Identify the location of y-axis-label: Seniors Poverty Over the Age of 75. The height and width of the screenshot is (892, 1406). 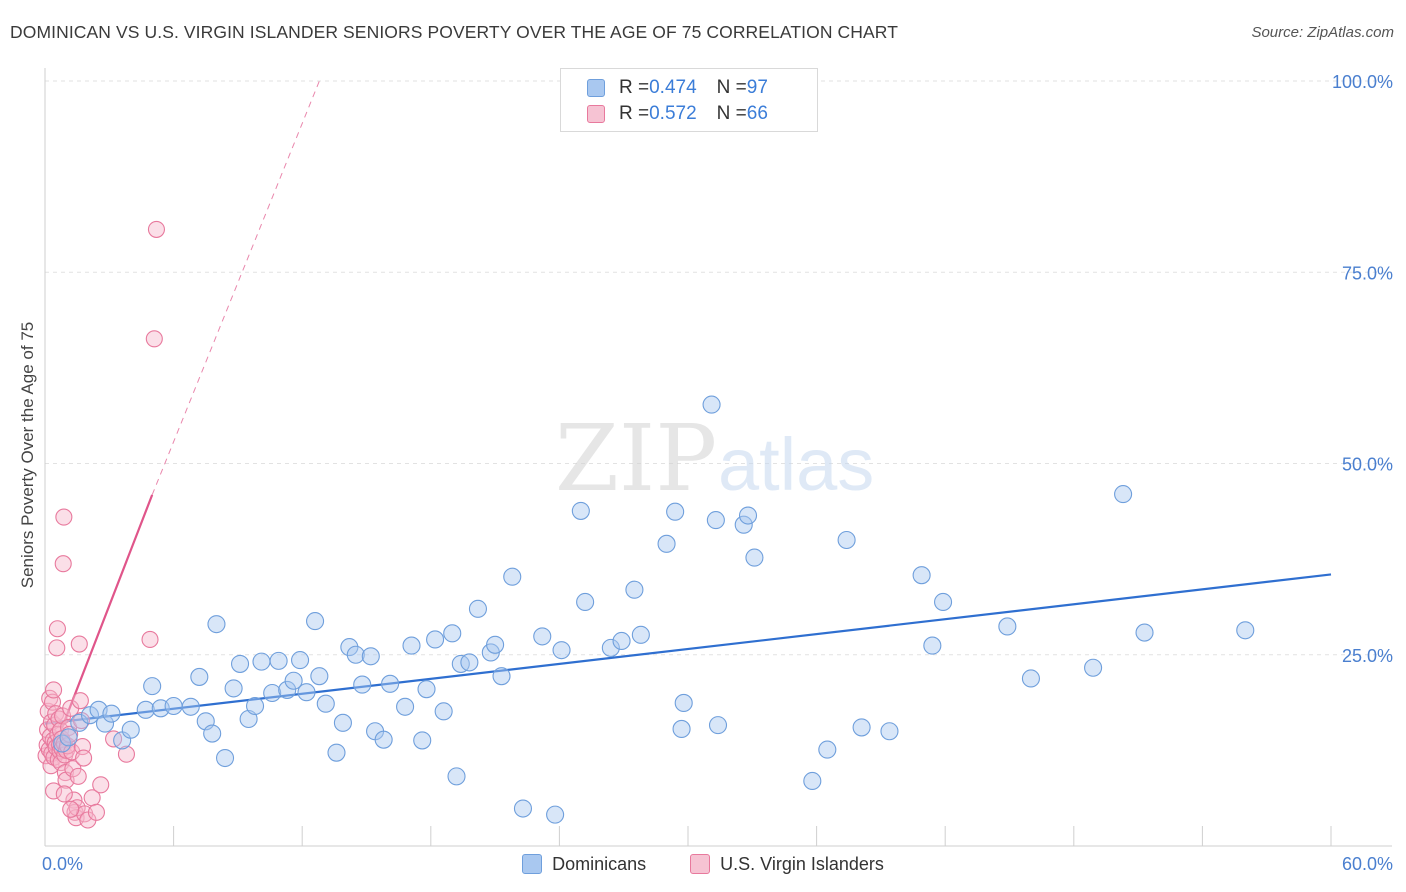
(27, 455).